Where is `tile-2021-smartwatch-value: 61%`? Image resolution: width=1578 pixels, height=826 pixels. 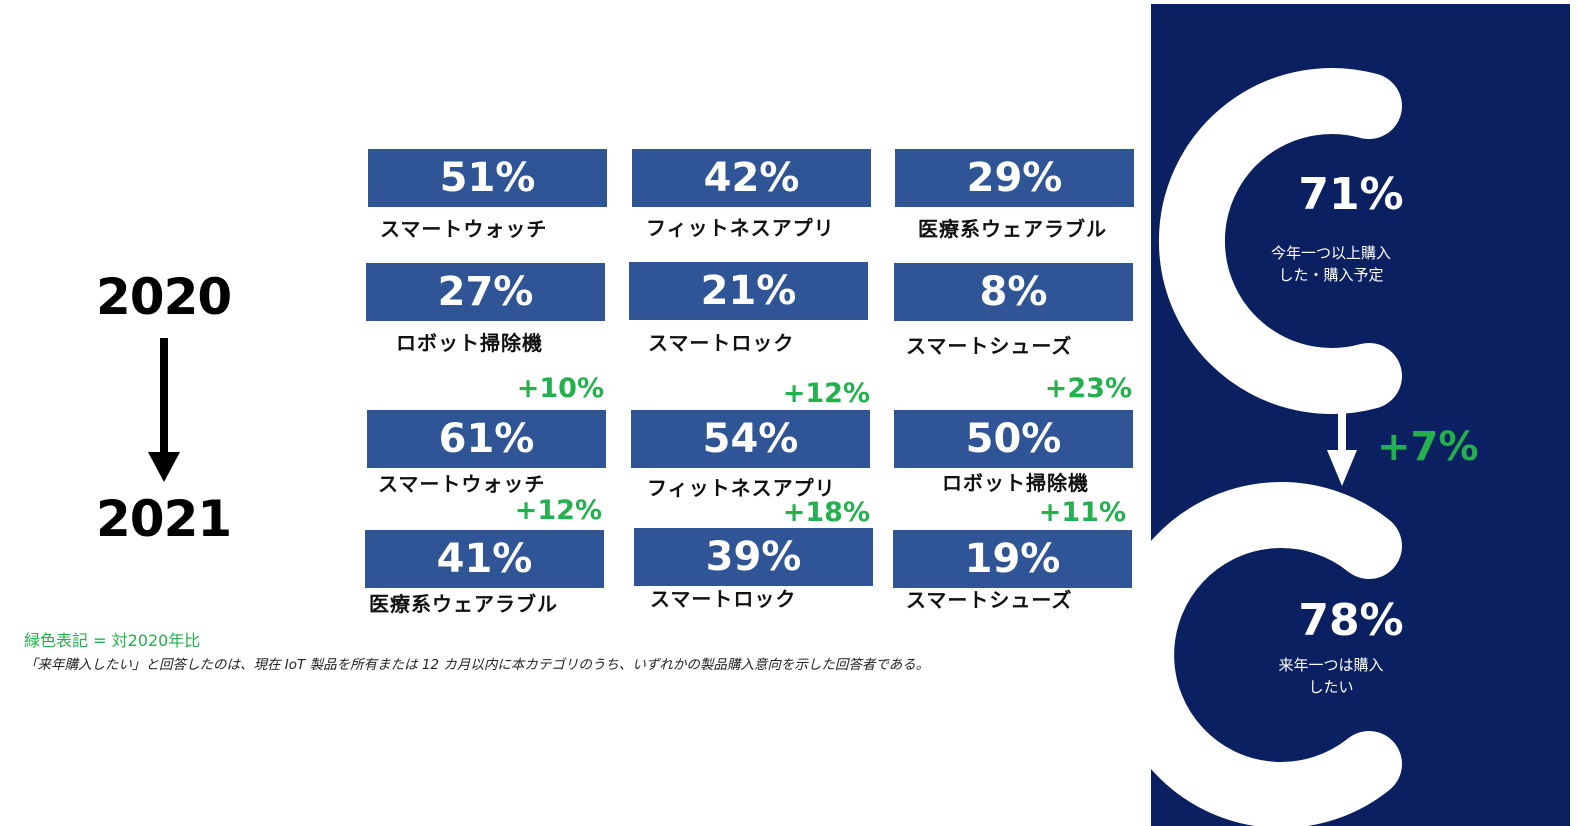
tile-2021-smartwatch-value: 61% is located at coordinates (486, 439).